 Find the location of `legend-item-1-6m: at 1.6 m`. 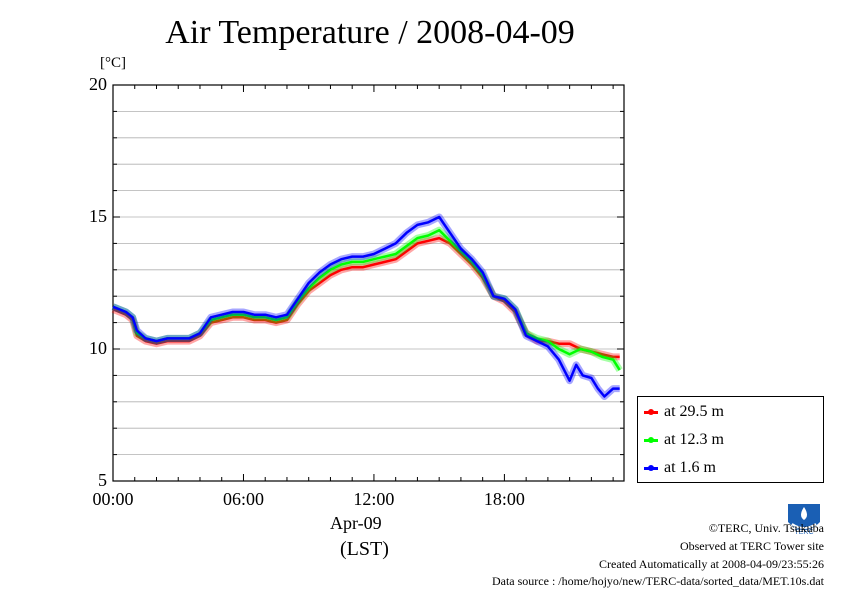

legend-item-1-6m: at 1.6 m is located at coordinates (680, 468).